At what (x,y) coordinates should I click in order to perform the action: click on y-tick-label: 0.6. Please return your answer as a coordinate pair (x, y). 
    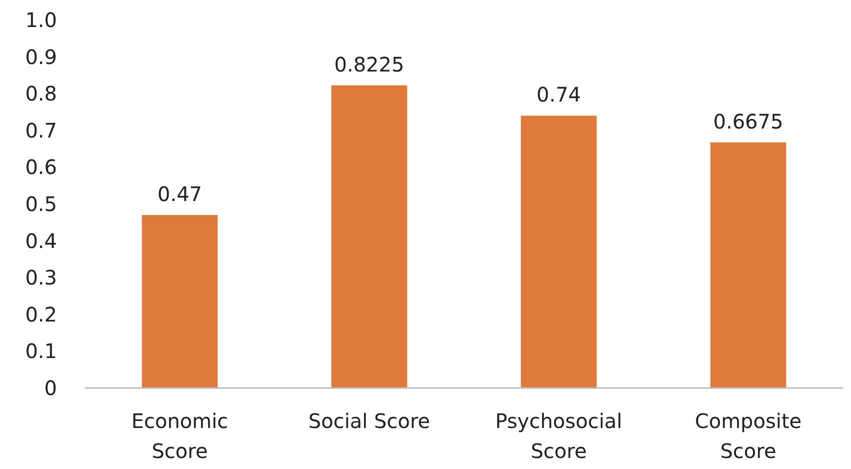
    Looking at the image, I should click on (41, 167).